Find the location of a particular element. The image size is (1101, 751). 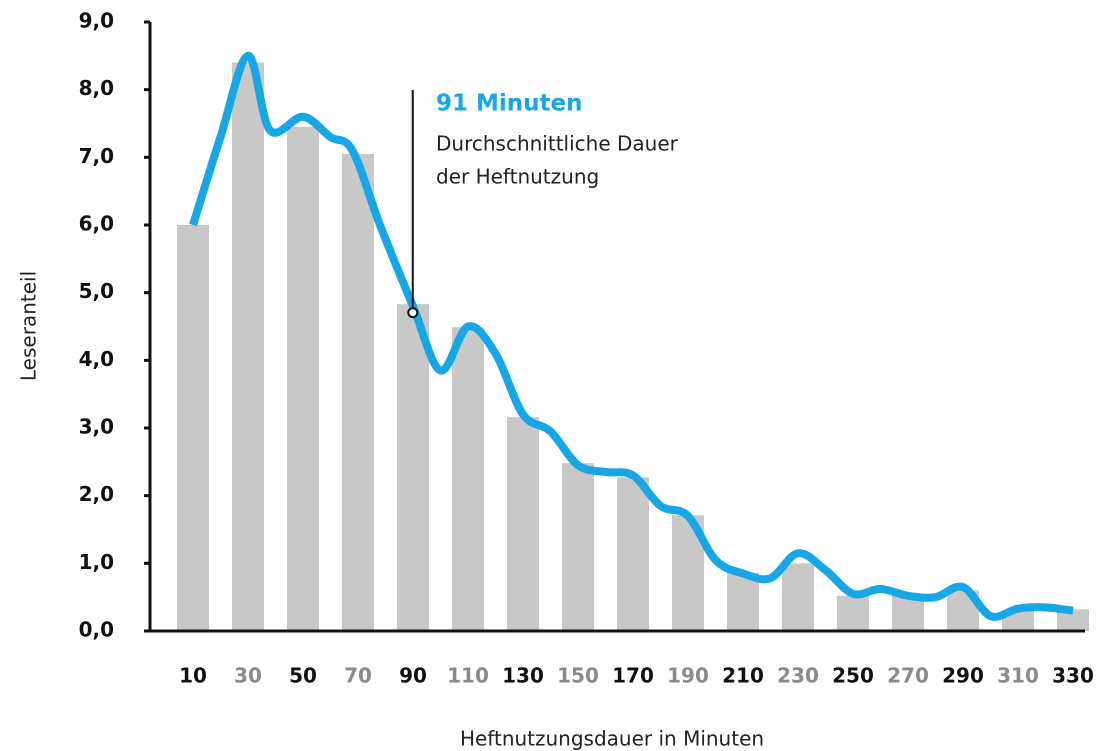

y-tick-label: 7,0 is located at coordinates (96, 156).